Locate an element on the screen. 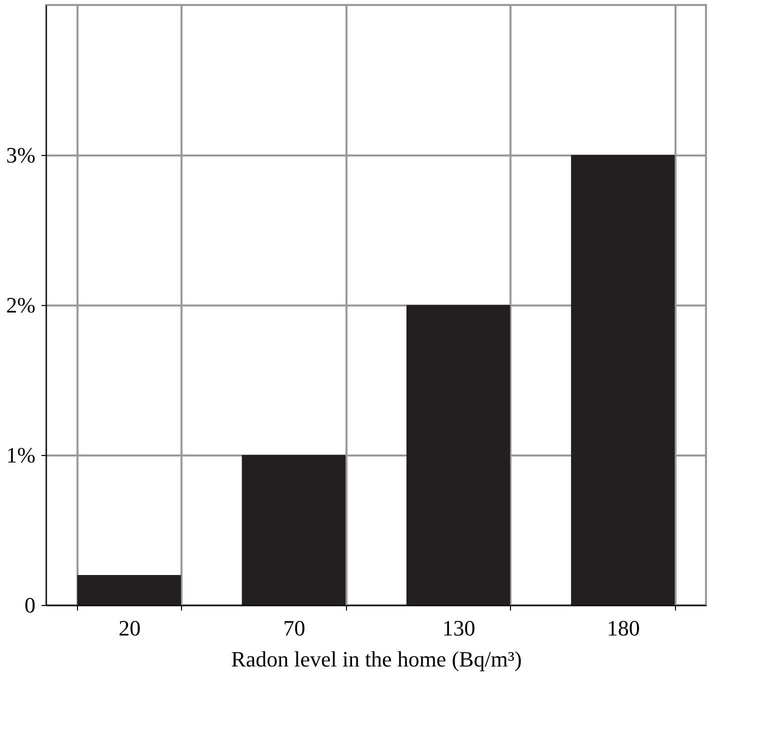 This screenshot has width=760, height=729. x-tick-label: 180 is located at coordinates (623, 628).